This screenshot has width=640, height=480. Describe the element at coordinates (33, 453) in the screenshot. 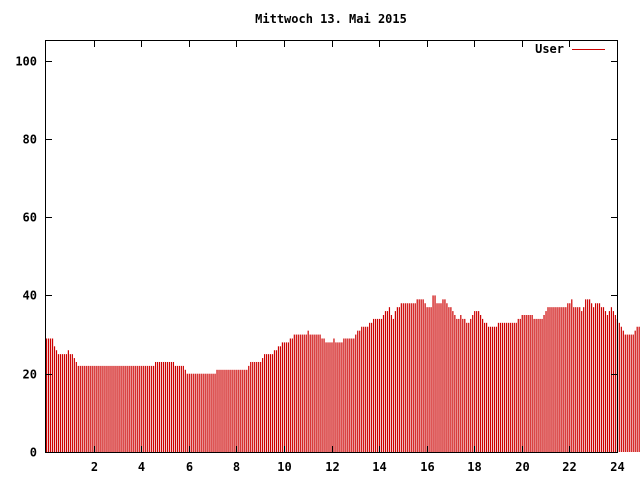

I see `y-tick-label: 0` at that location.